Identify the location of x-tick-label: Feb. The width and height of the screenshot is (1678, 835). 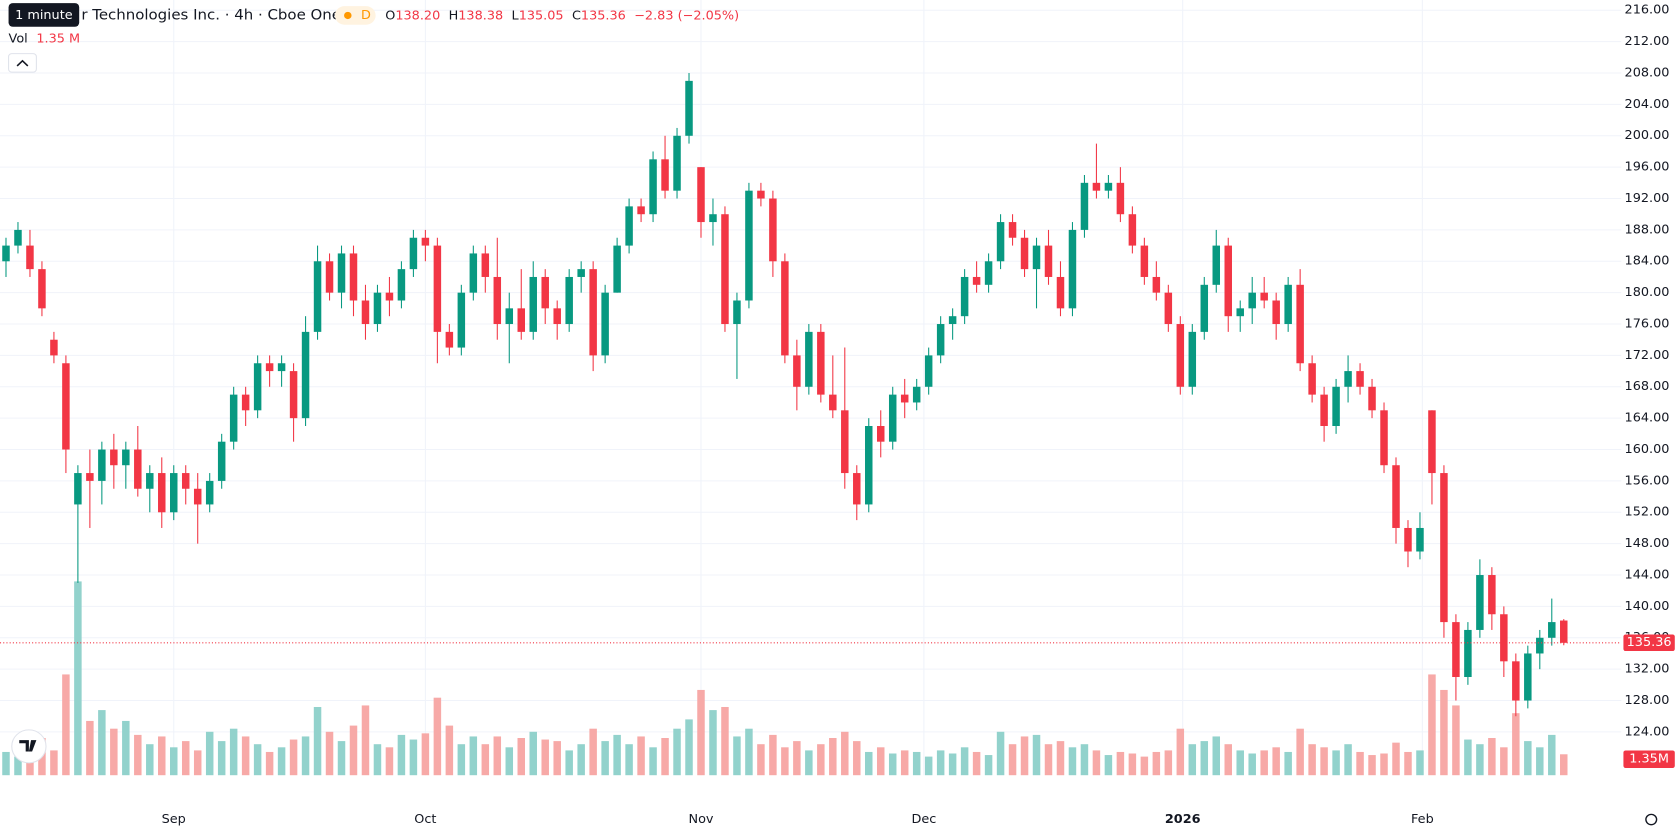
(1422, 818).